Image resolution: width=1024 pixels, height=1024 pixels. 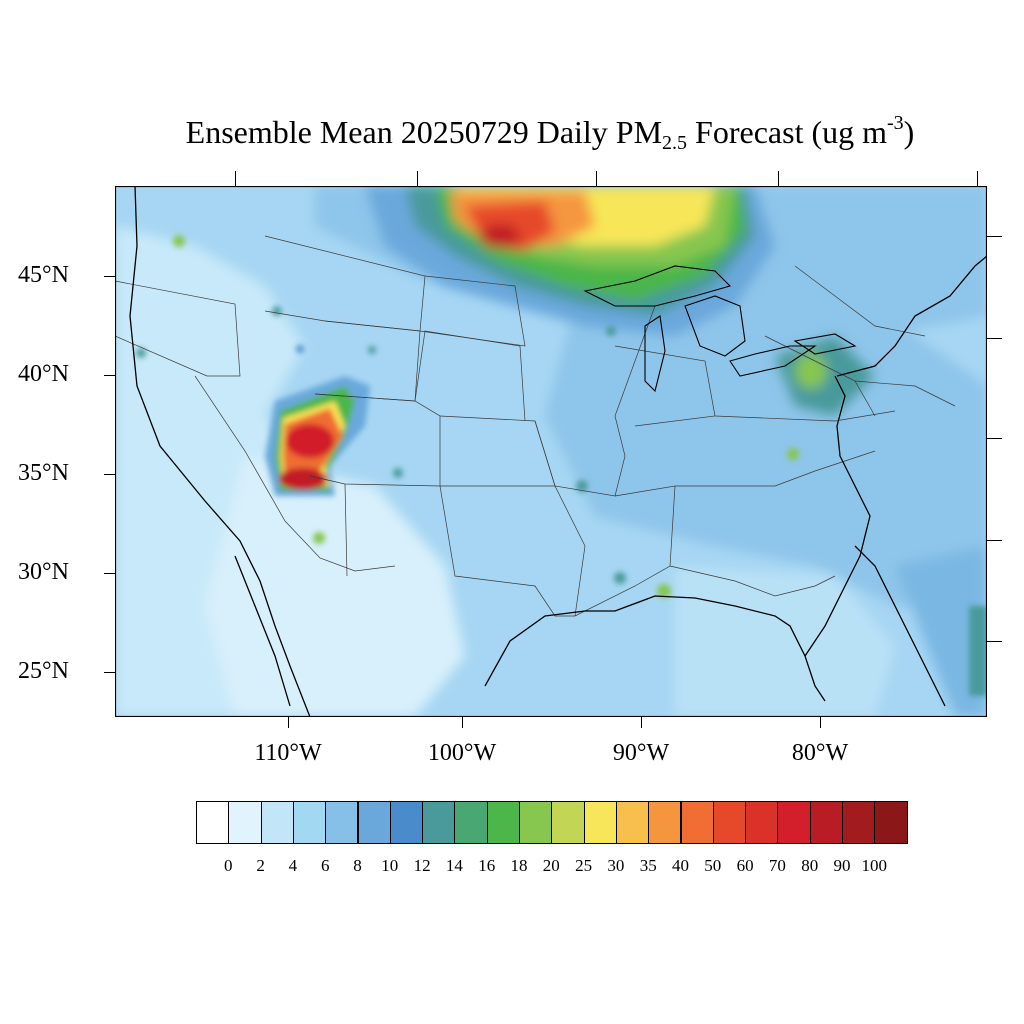 I want to click on lat-label-45: 45°N, so click(x=43, y=275).